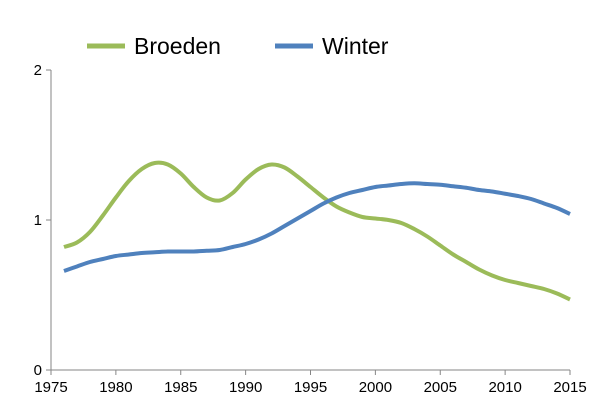 Image resolution: width=600 pixels, height=400 pixels. I want to click on x-tick-label: 2000, so click(375, 387).